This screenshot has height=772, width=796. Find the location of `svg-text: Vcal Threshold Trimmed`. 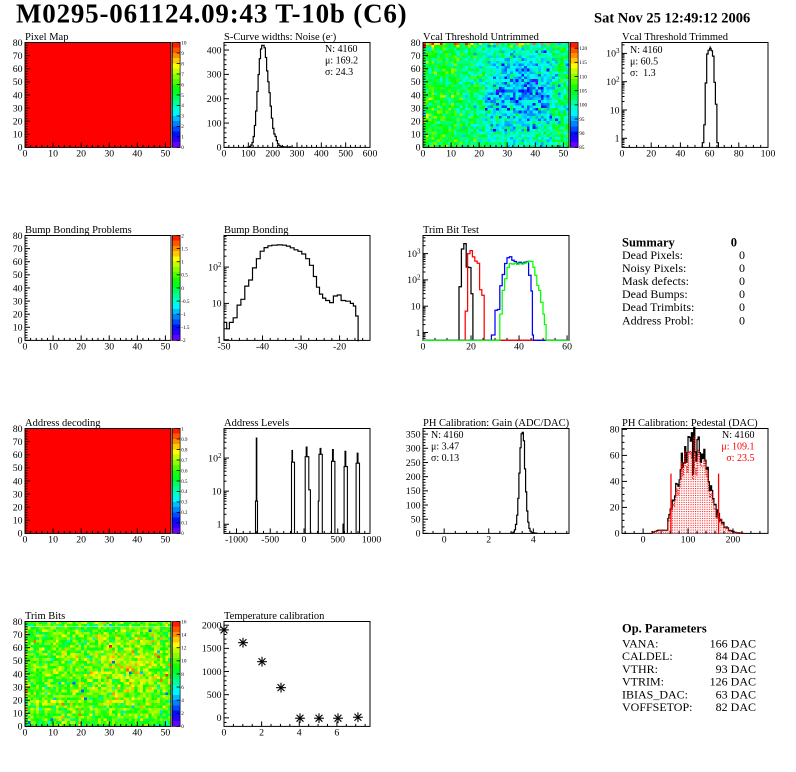

svg-text: Vcal Threshold Trimmed is located at coordinates (675, 37).